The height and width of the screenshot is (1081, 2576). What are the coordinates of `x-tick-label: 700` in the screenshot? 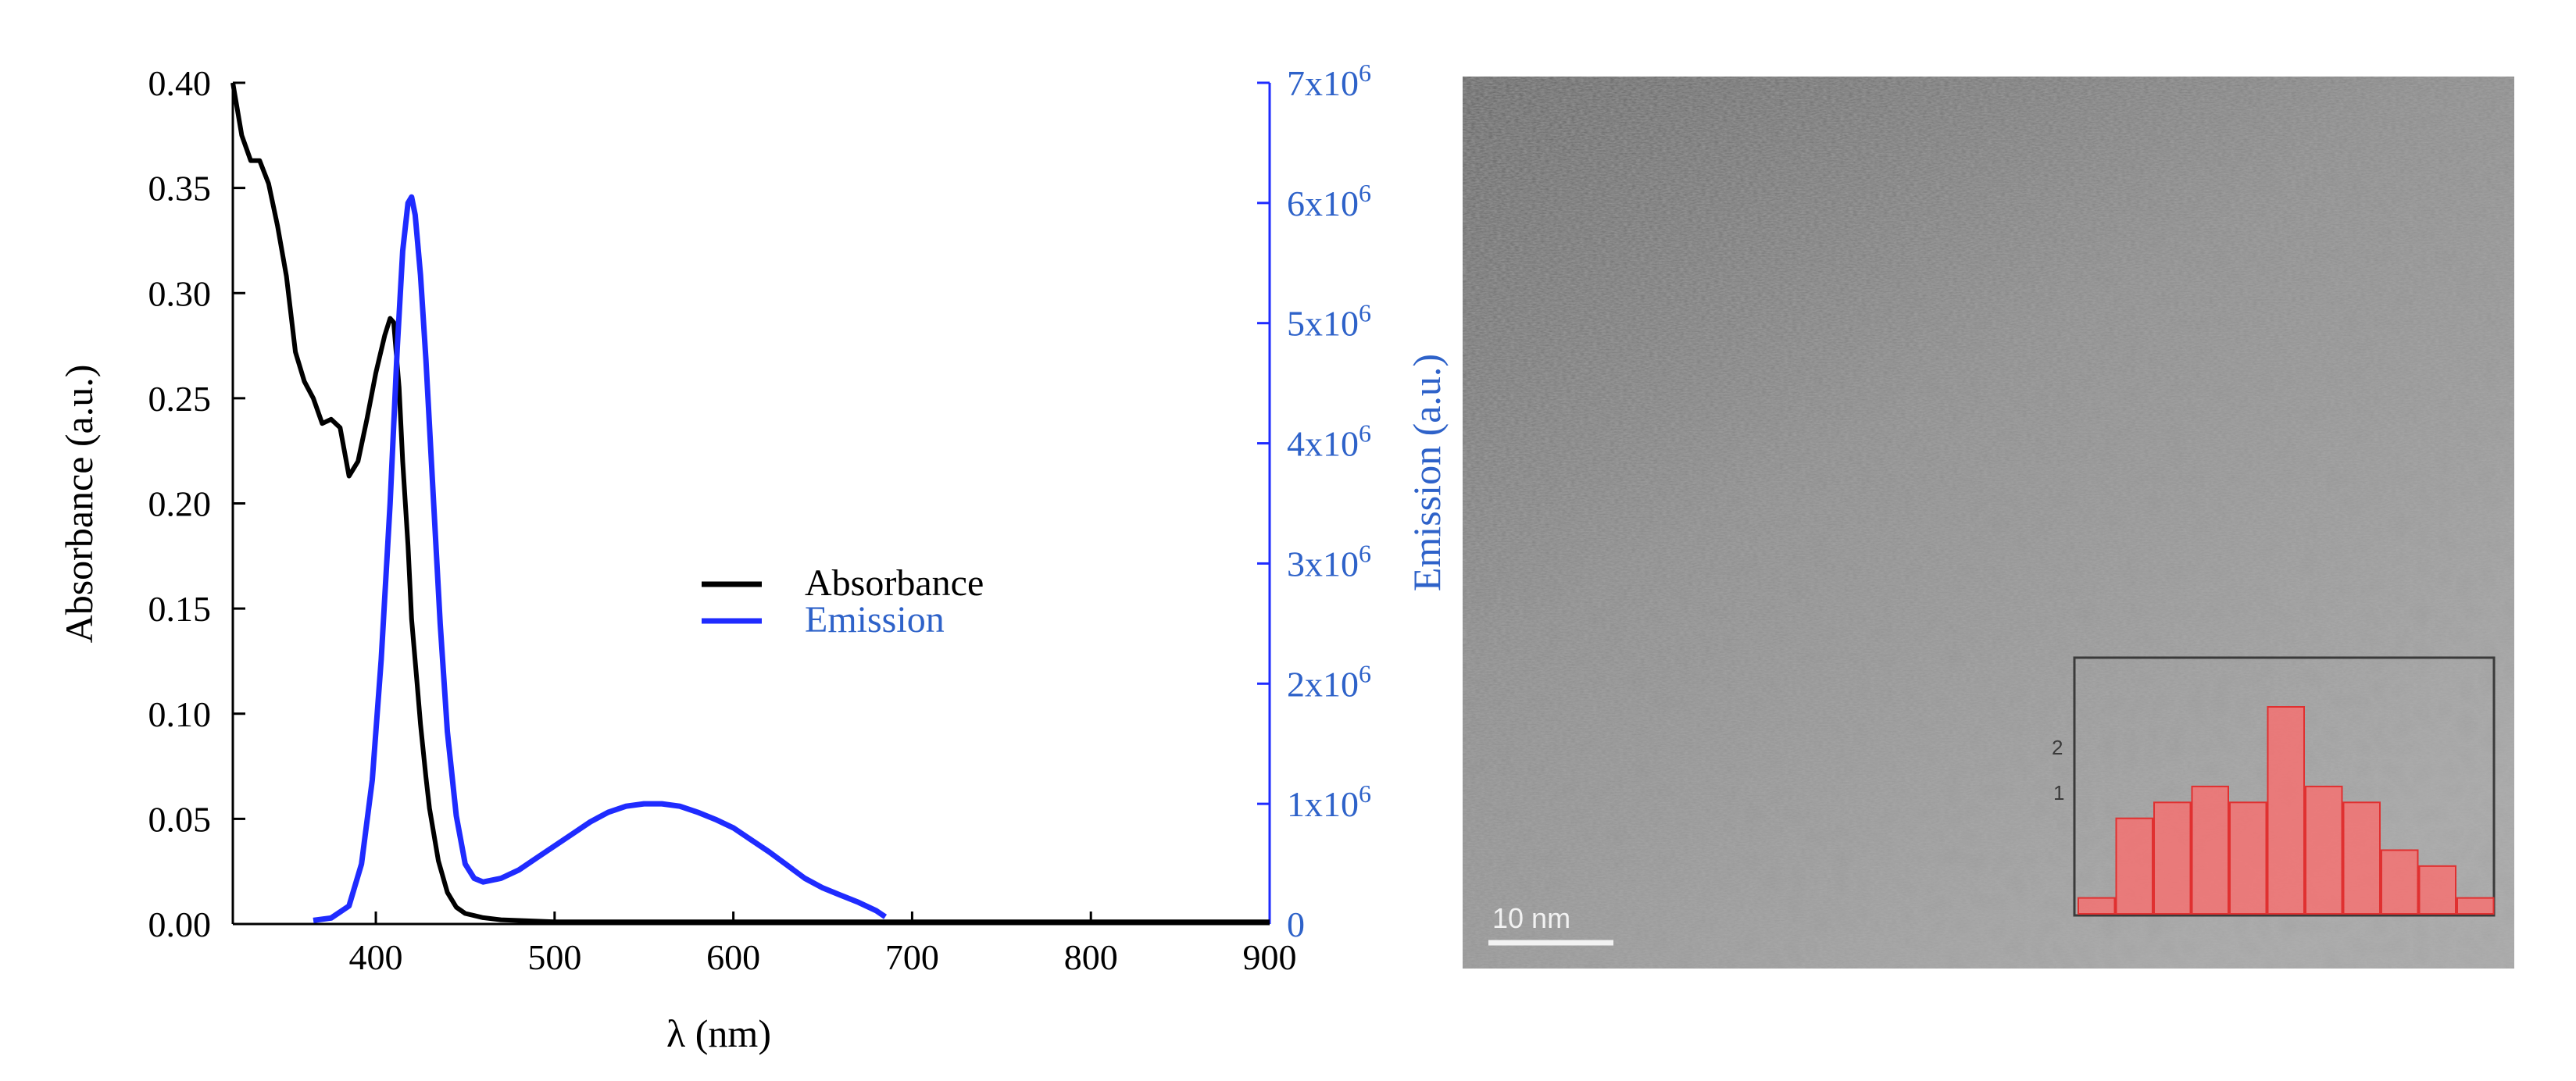 It's located at (912, 957).